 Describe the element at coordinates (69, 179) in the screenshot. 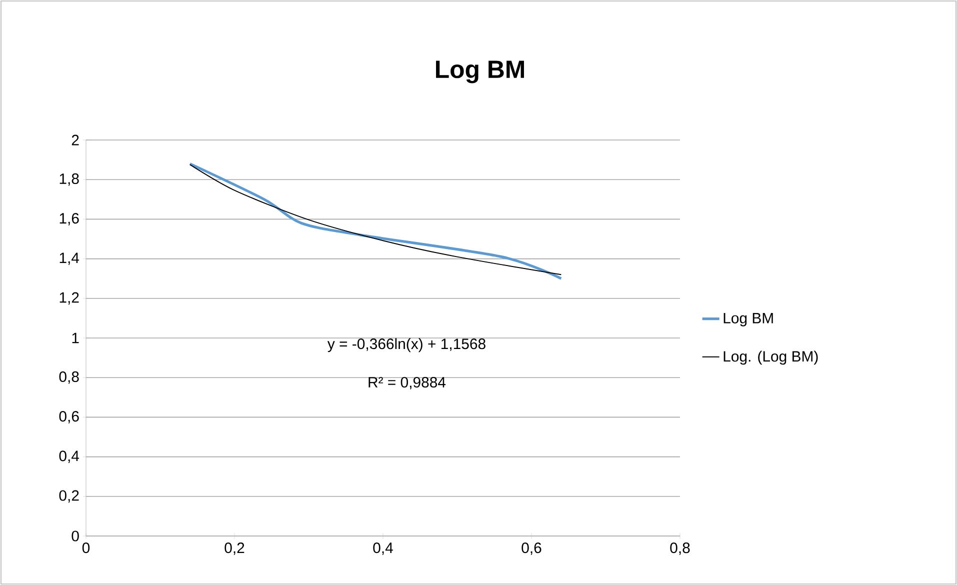

I see `y-tick-label: 1,8` at that location.